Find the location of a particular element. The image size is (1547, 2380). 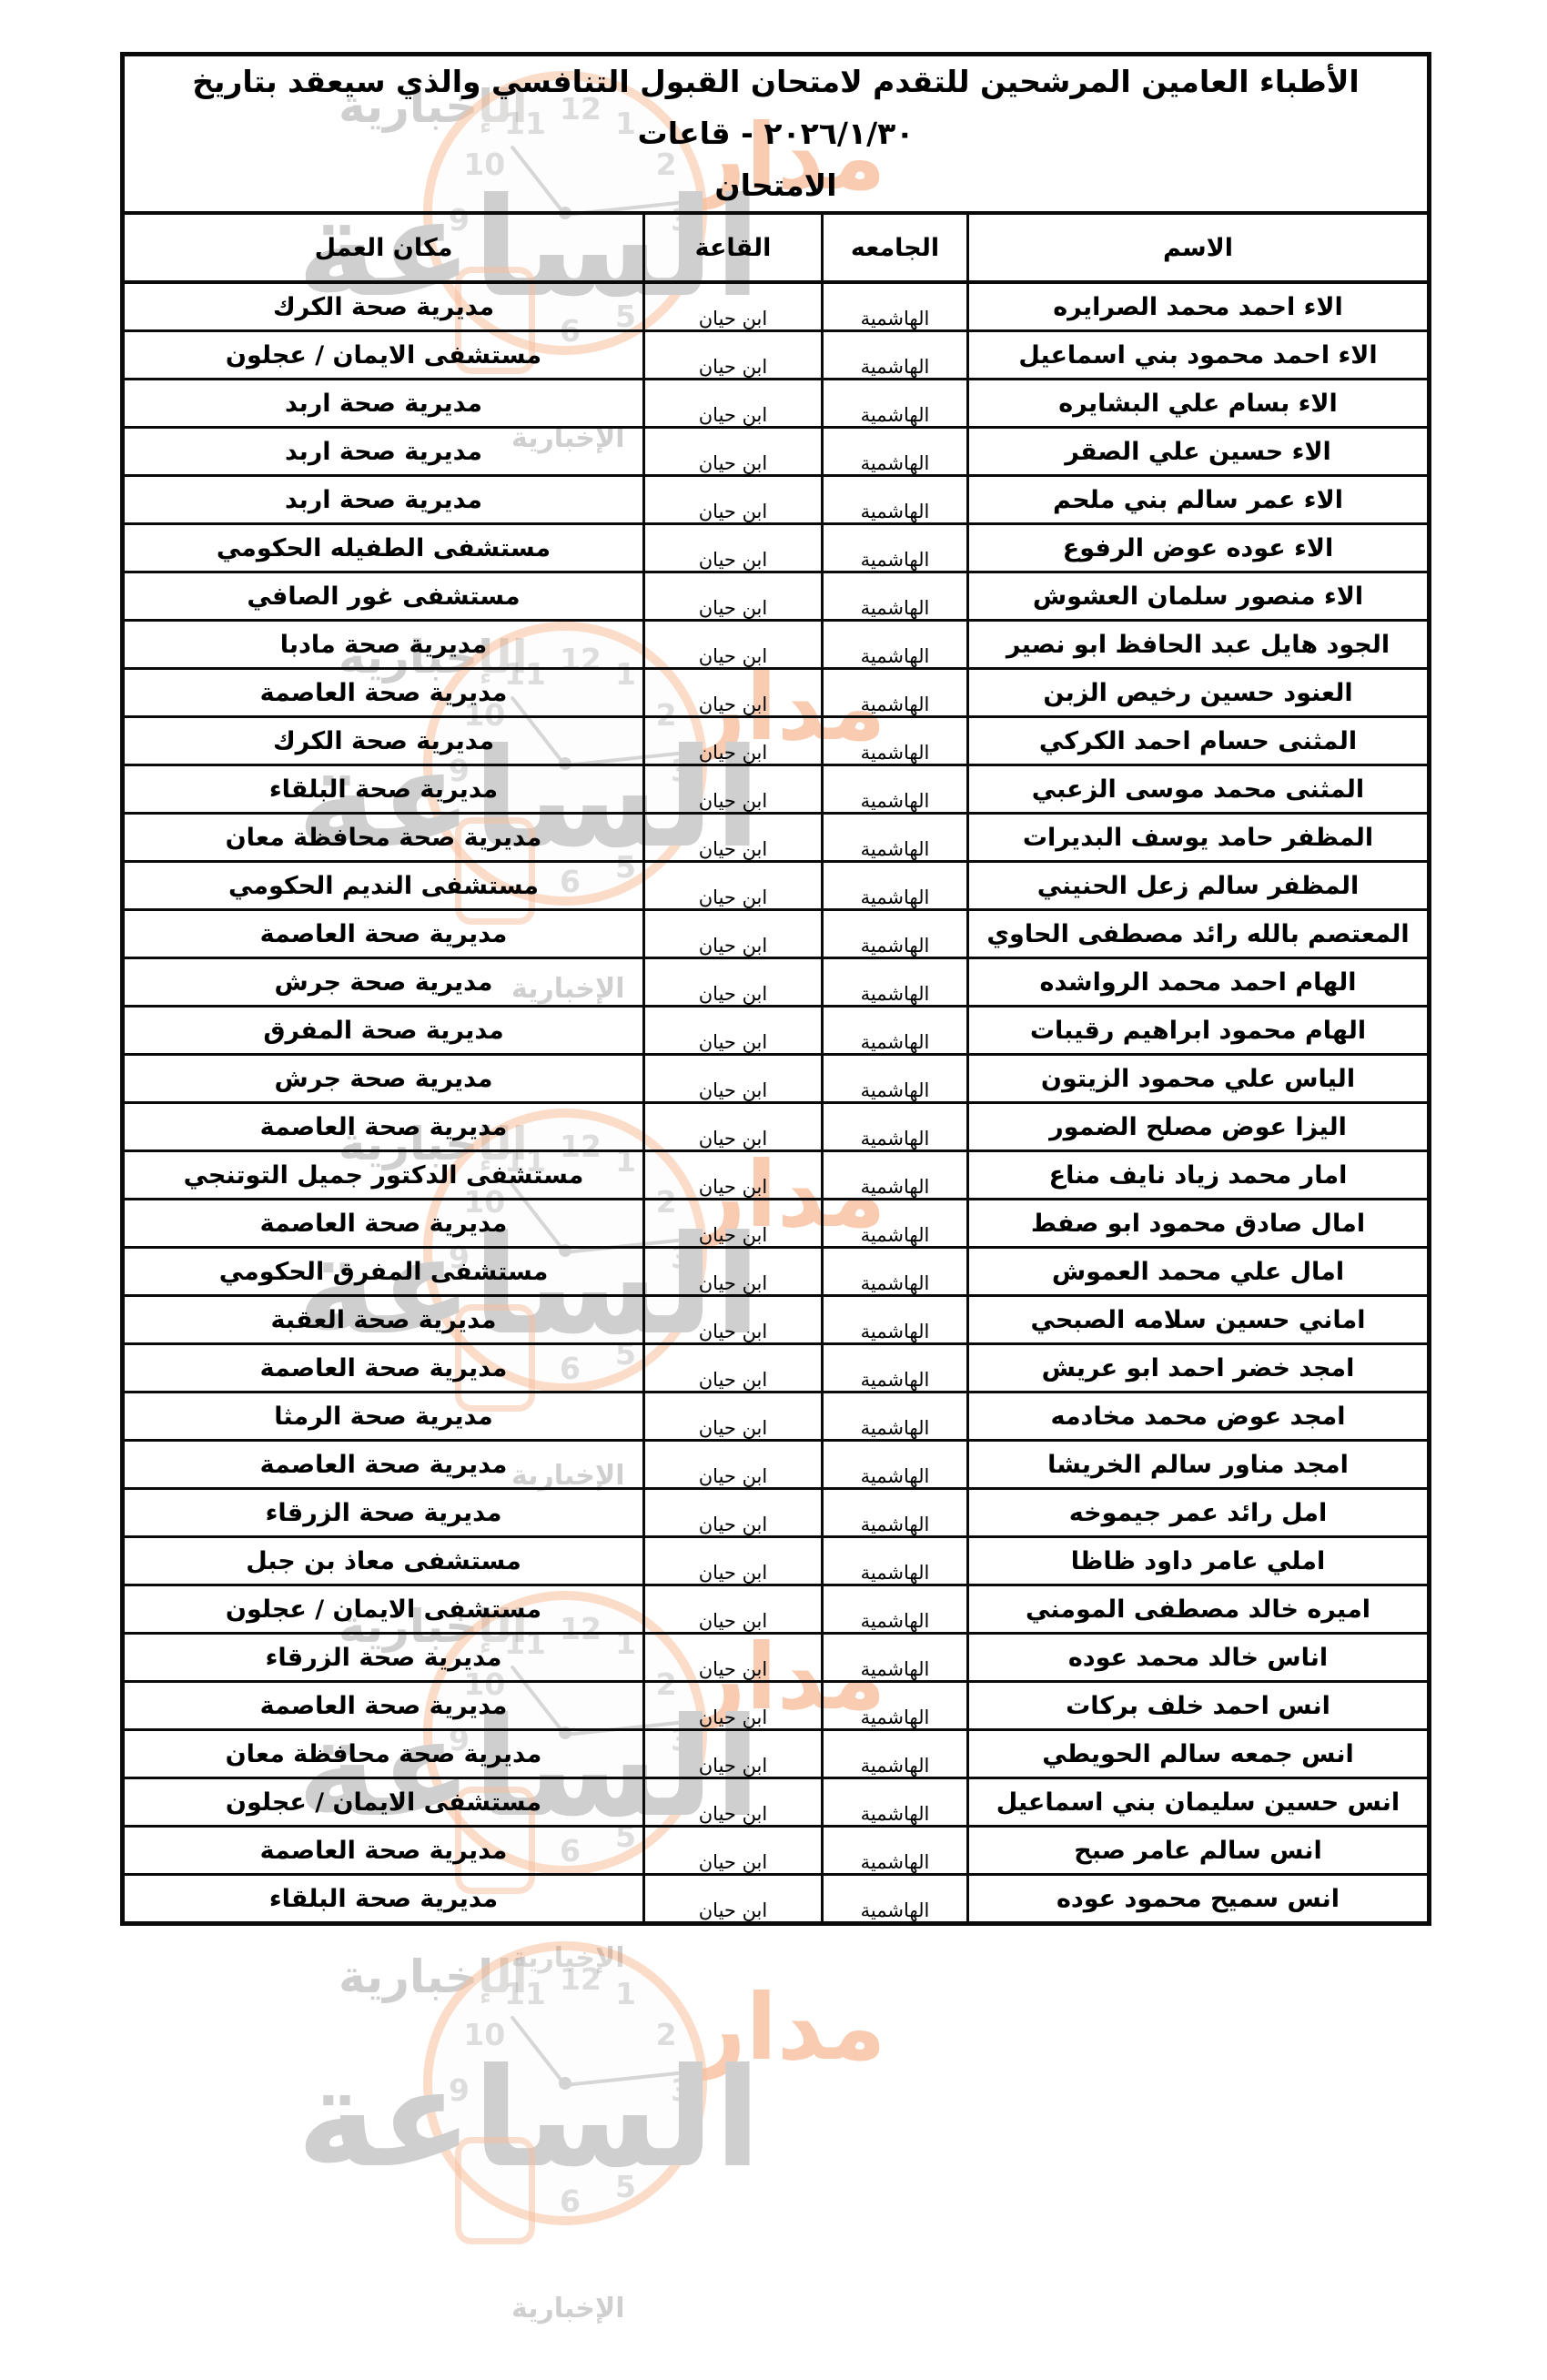

cell-workplace: مستشفى الدكتور جميل التوتنجي is located at coordinates (383, 1175).